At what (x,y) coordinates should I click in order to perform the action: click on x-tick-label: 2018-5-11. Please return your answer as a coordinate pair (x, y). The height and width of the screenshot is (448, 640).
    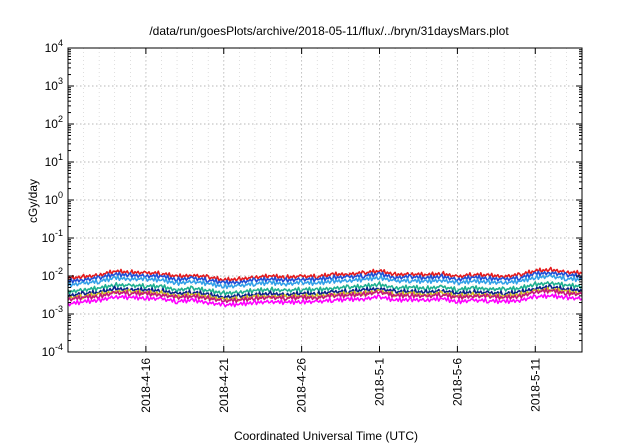
    Looking at the image, I should click on (535, 385).